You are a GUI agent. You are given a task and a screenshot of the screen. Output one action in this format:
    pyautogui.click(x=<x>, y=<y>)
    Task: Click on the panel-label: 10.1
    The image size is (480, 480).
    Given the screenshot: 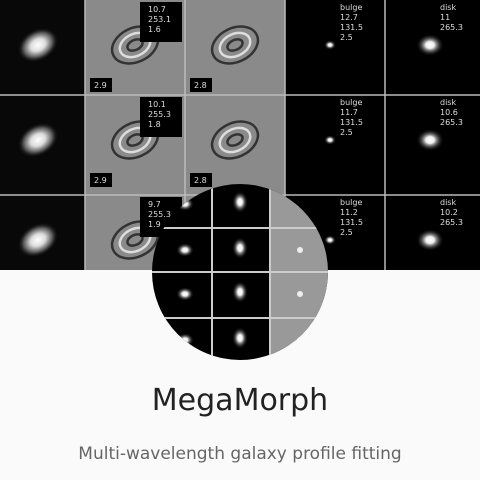 What is the action you would take?
    pyautogui.click(x=157, y=104)
    